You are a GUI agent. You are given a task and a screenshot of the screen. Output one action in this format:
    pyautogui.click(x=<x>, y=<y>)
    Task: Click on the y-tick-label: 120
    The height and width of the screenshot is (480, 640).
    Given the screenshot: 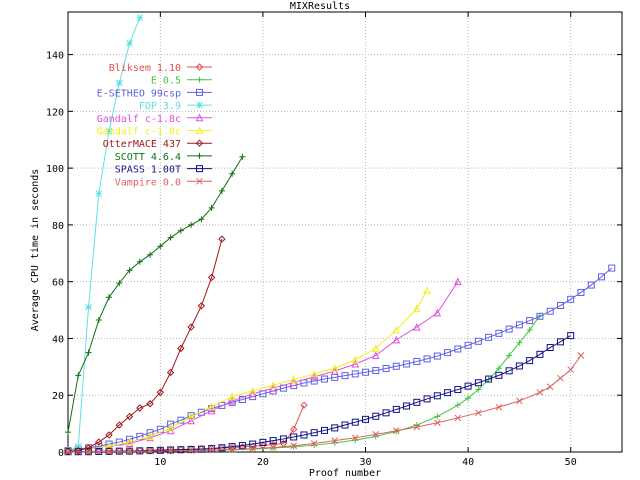 What is the action you would take?
    pyautogui.click(x=55, y=112)
    